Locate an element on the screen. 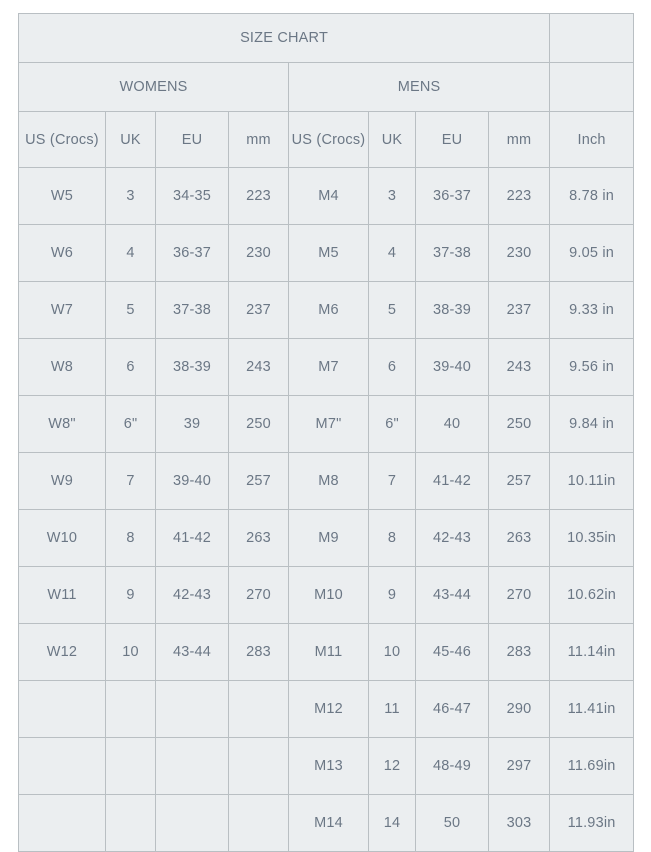 This screenshot has height=852, width=651. cell-womens-eu: 39 is located at coordinates (192, 424).